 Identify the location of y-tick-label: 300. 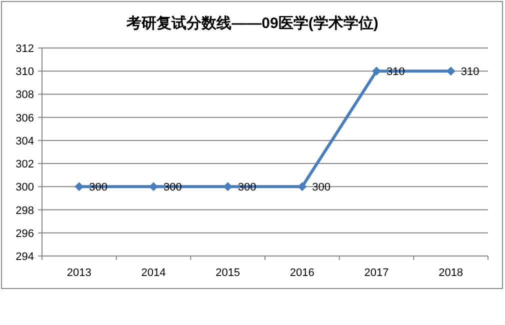
(25, 188).